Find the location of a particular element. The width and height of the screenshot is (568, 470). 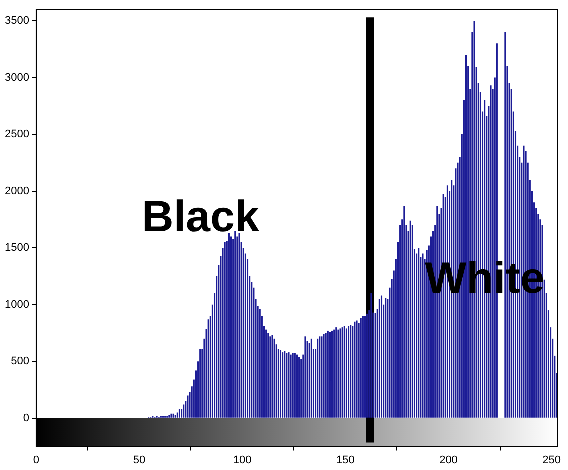

x-tick-label: 200 is located at coordinates (449, 460).